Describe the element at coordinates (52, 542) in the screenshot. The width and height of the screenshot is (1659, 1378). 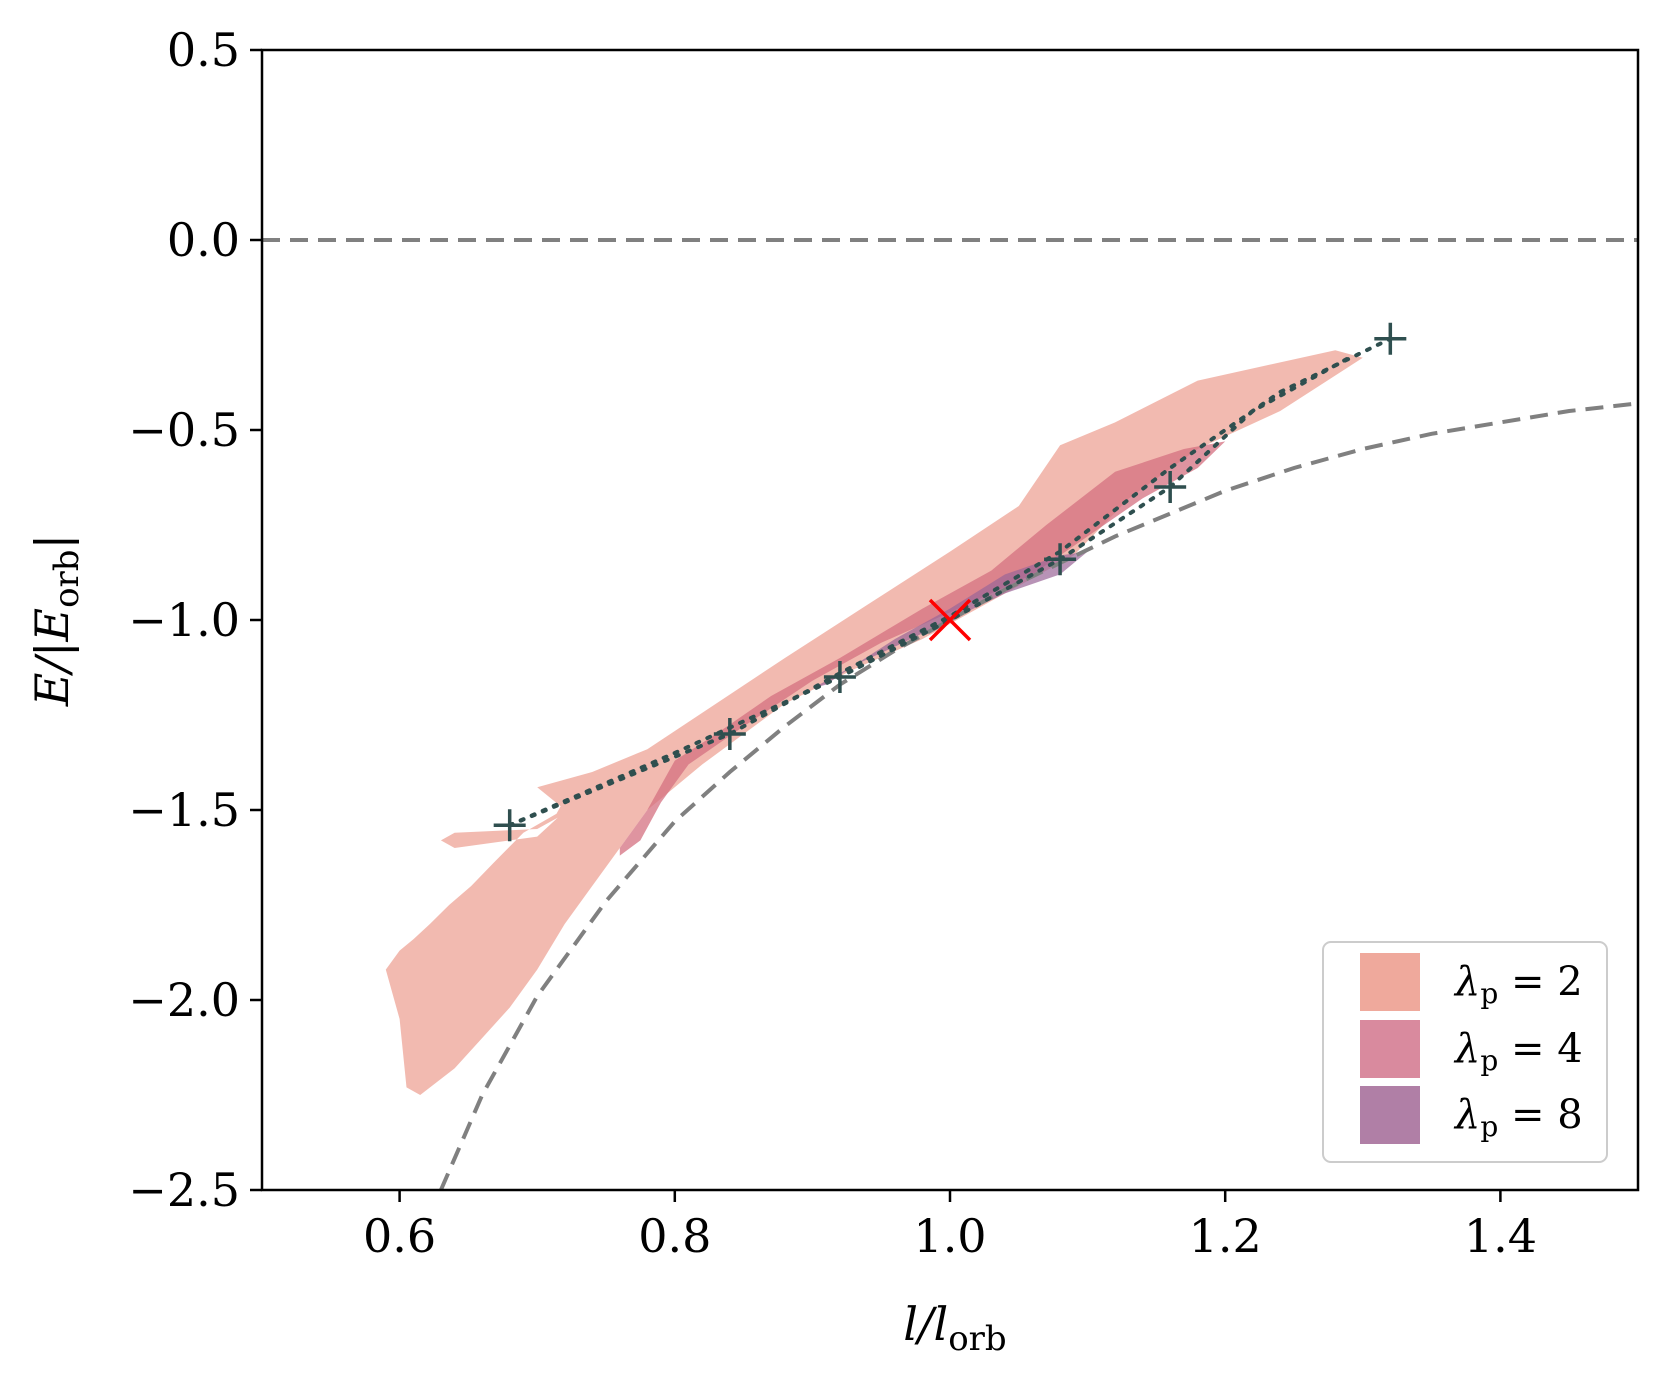
I see `y-axis-label-tail: |` at that location.